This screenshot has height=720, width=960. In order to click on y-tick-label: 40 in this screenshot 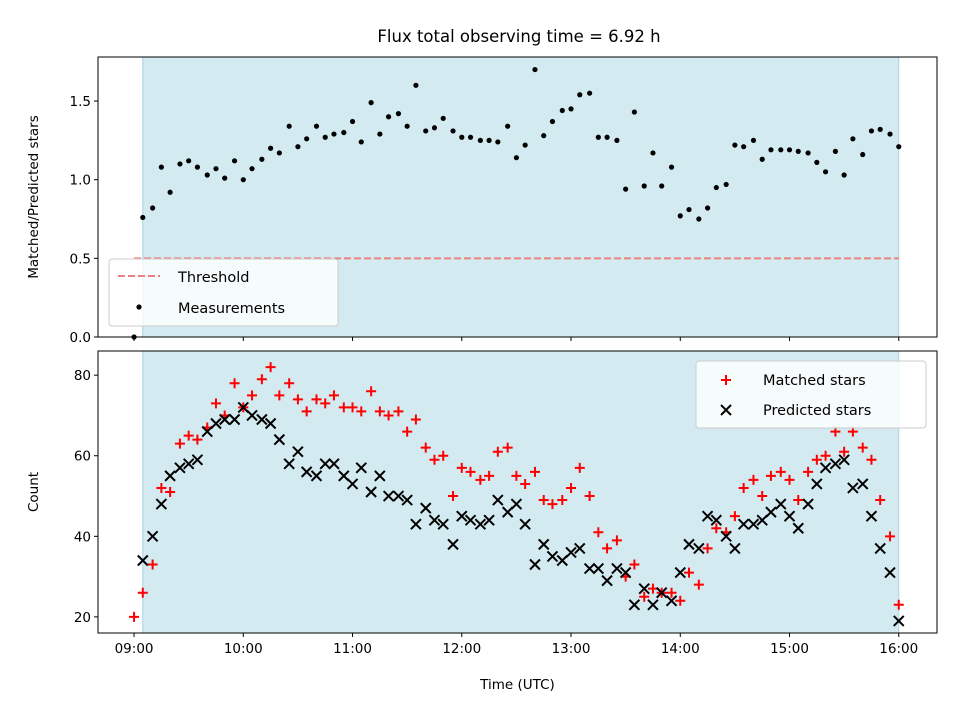, I will do `click(82, 537)`.